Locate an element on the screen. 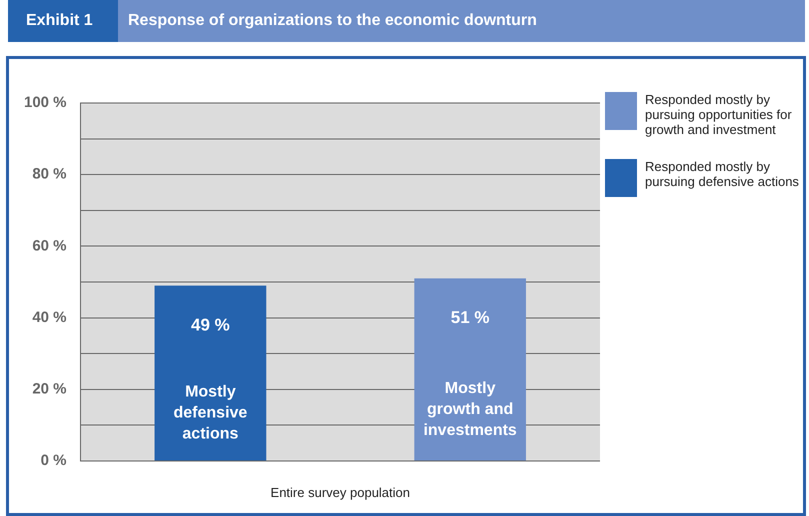  y-tick-label: 20 % is located at coordinates (49, 389).